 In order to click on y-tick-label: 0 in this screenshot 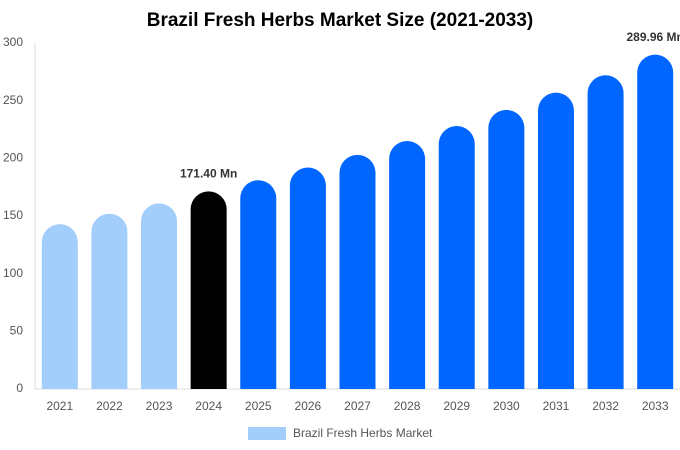, I will do `click(19, 388)`.